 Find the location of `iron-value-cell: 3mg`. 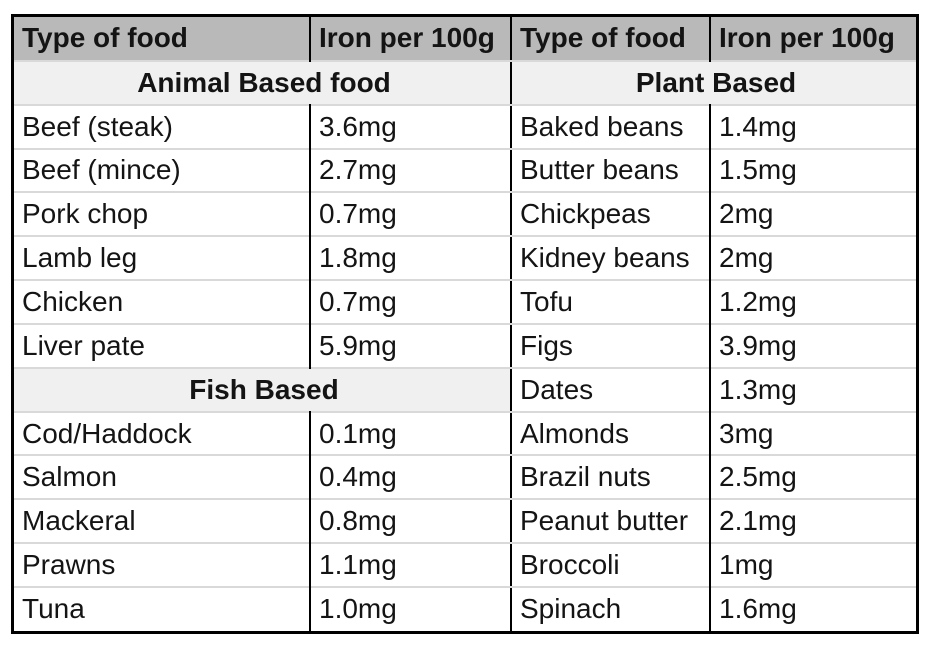

iron-value-cell: 3mg is located at coordinates (813, 433).